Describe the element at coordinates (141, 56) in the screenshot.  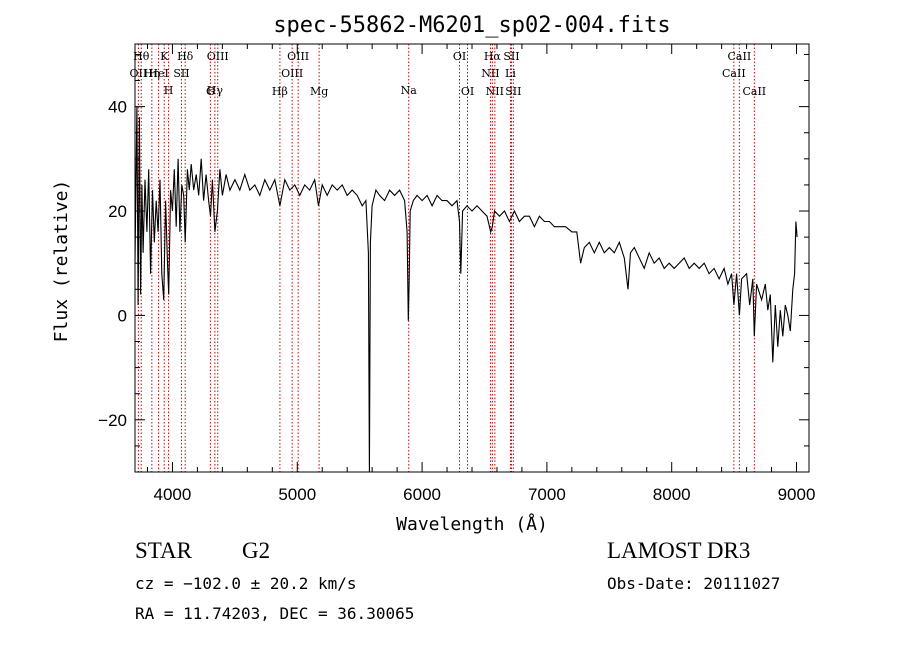
I see `line-label-1: Hθ` at that location.